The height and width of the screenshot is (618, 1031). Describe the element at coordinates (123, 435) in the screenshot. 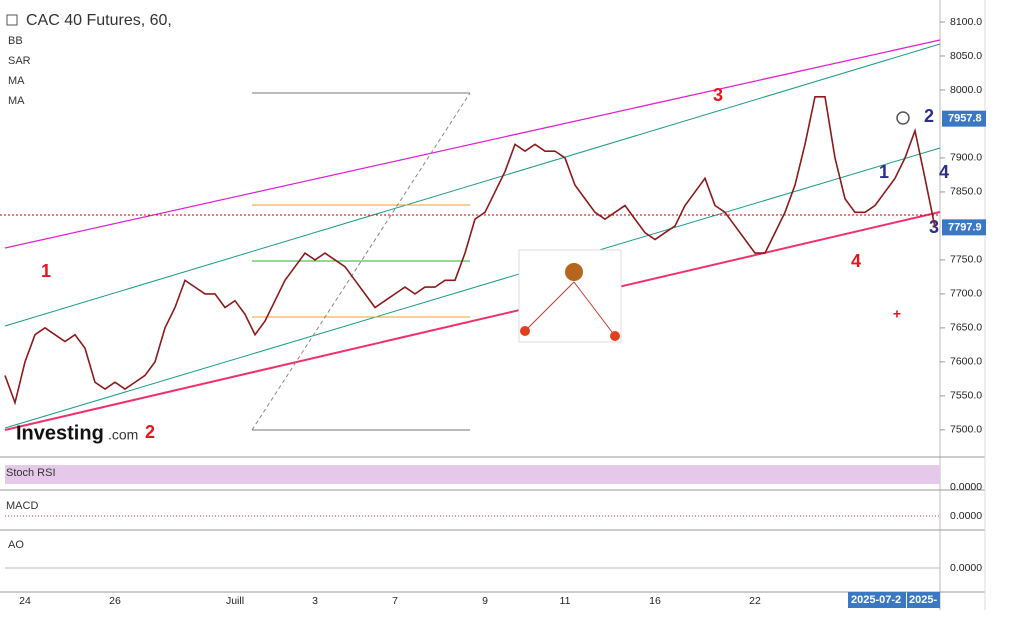

I see `logo-suffix: .com` at that location.